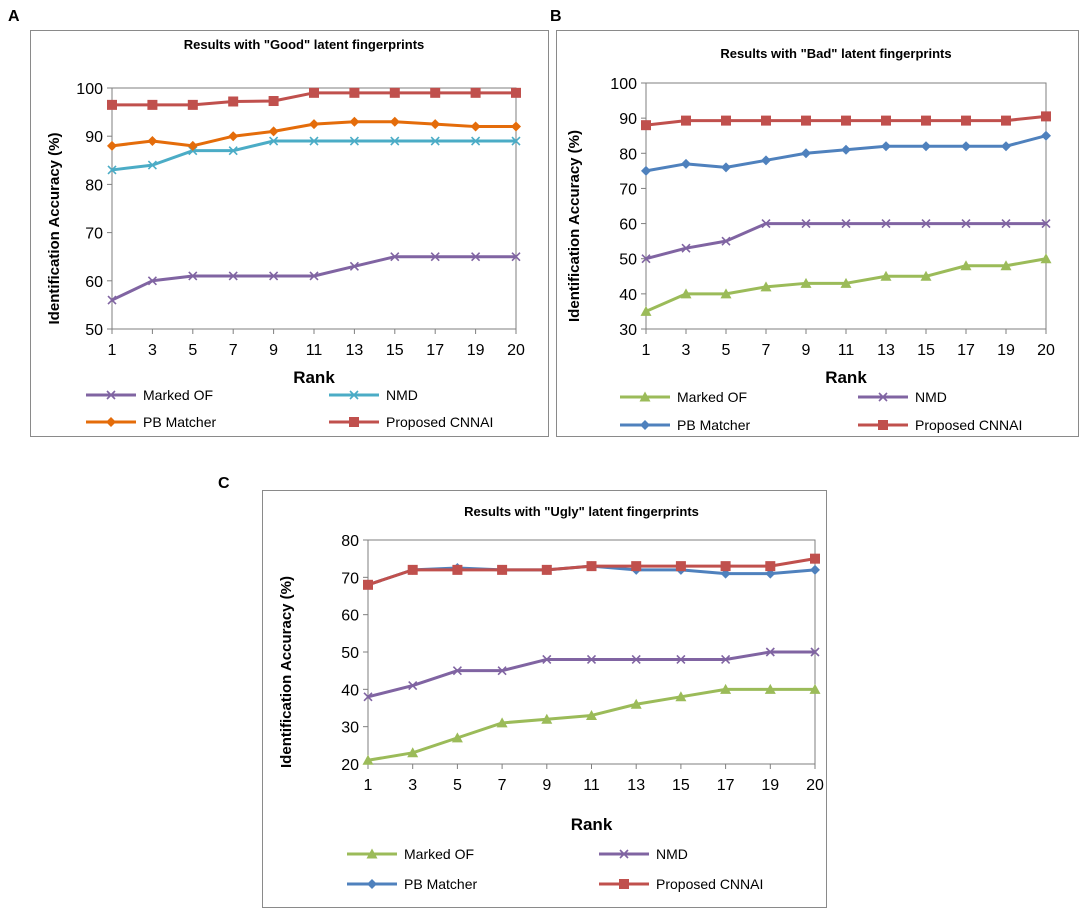 Image resolution: width=1084 pixels, height=915 pixels. What do you see at coordinates (845, 241) in the screenshot?
I see `chart-b-line-nmd` at bounding box center [845, 241].